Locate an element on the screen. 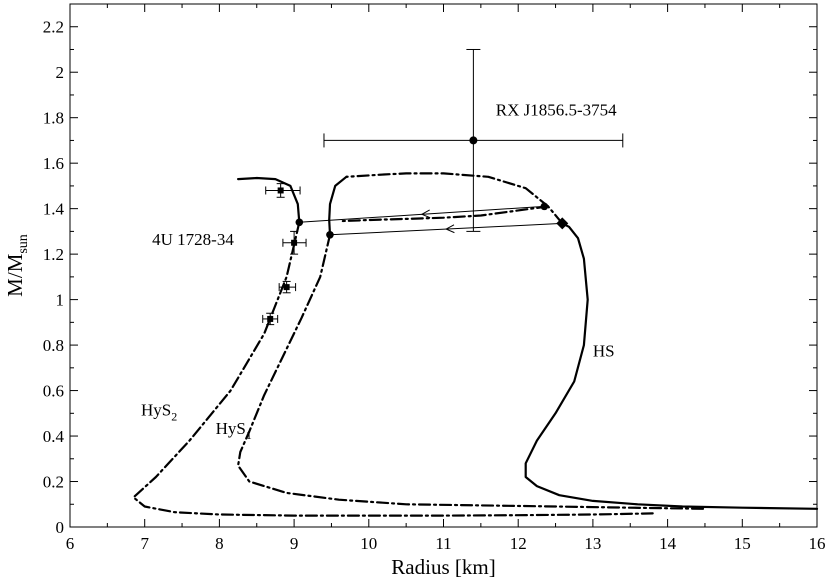 The width and height of the screenshot is (830, 580). annotation-4u-text: 4U 1728-34 is located at coordinates (193, 239).